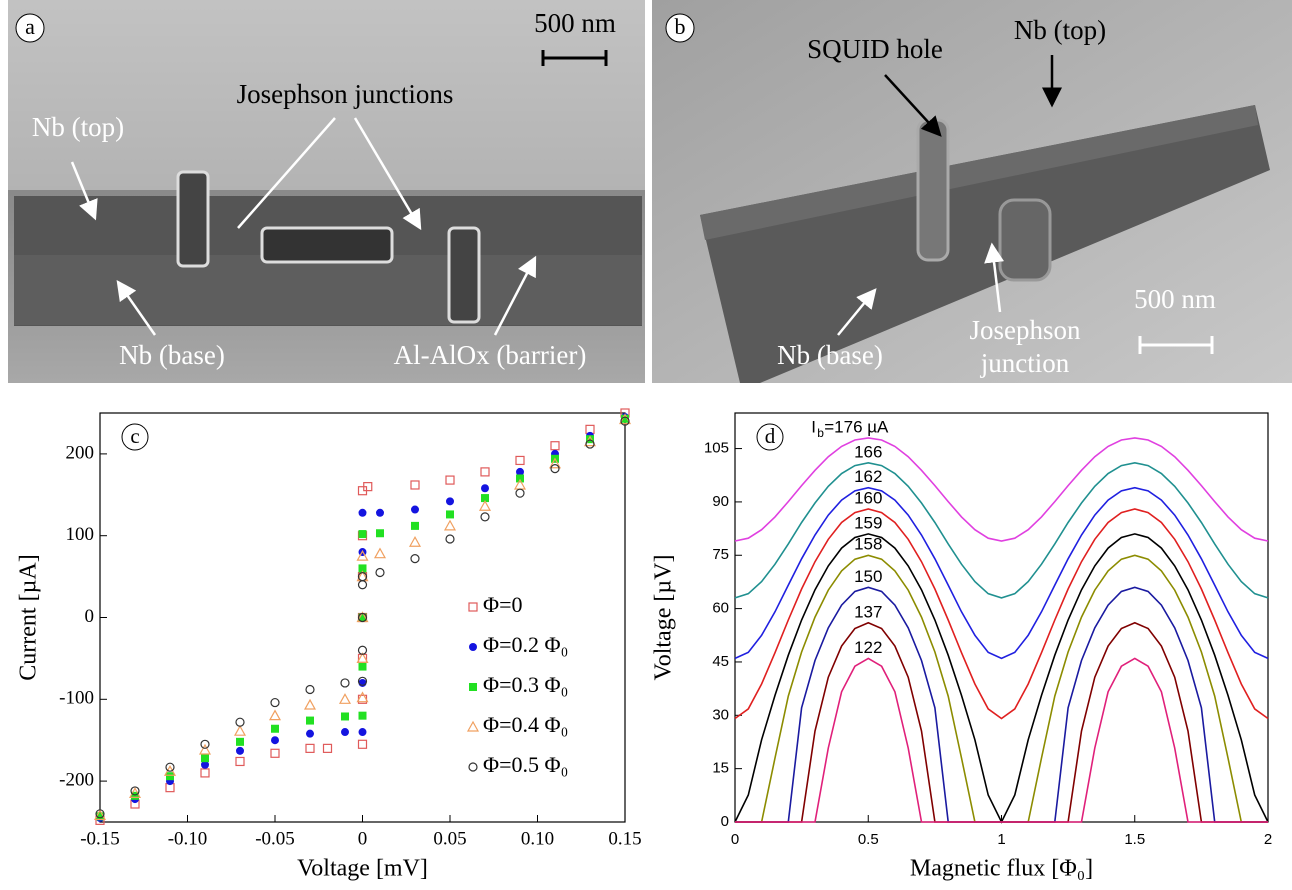 The width and height of the screenshot is (1292, 890). I want to click on panel-label: d, so click(770, 436).